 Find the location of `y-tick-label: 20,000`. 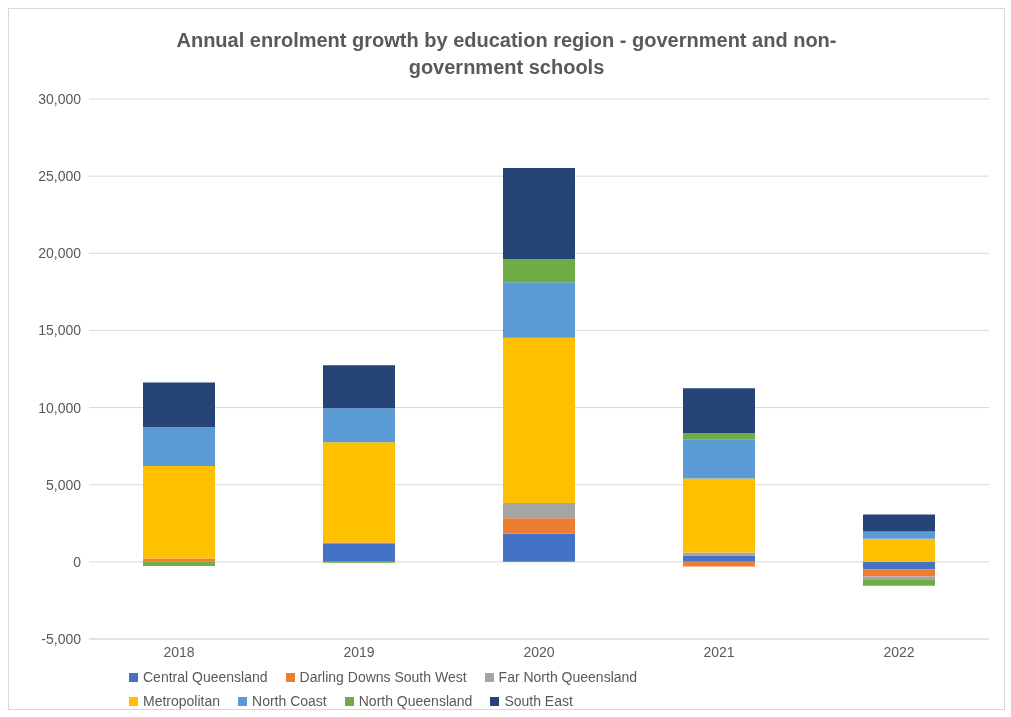

y-tick-label: 20,000 is located at coordinates (60, 253).